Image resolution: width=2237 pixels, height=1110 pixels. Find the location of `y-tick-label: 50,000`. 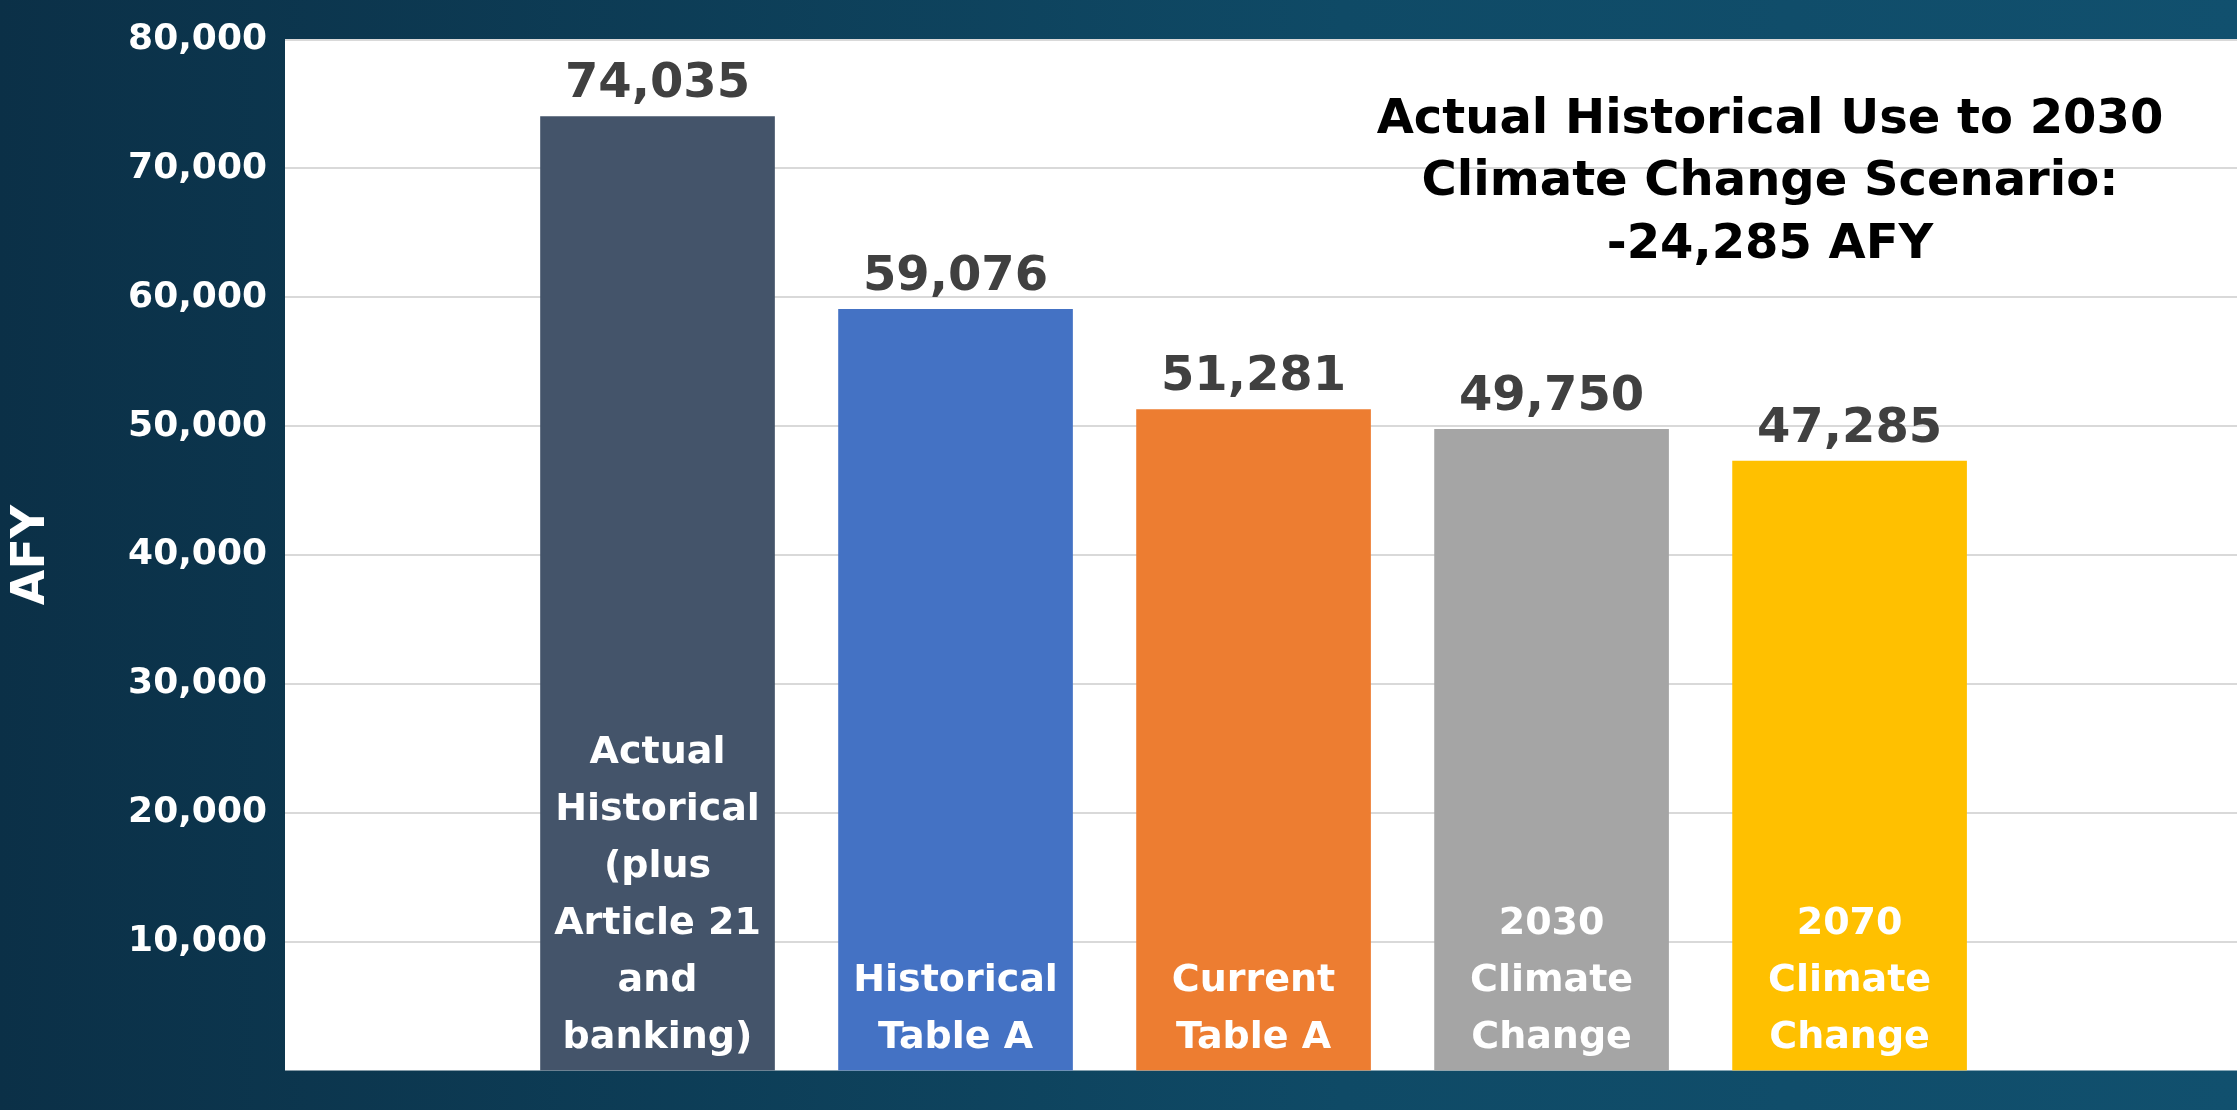

y-tick-label: 50,000 is located at coordinates (197, 423).